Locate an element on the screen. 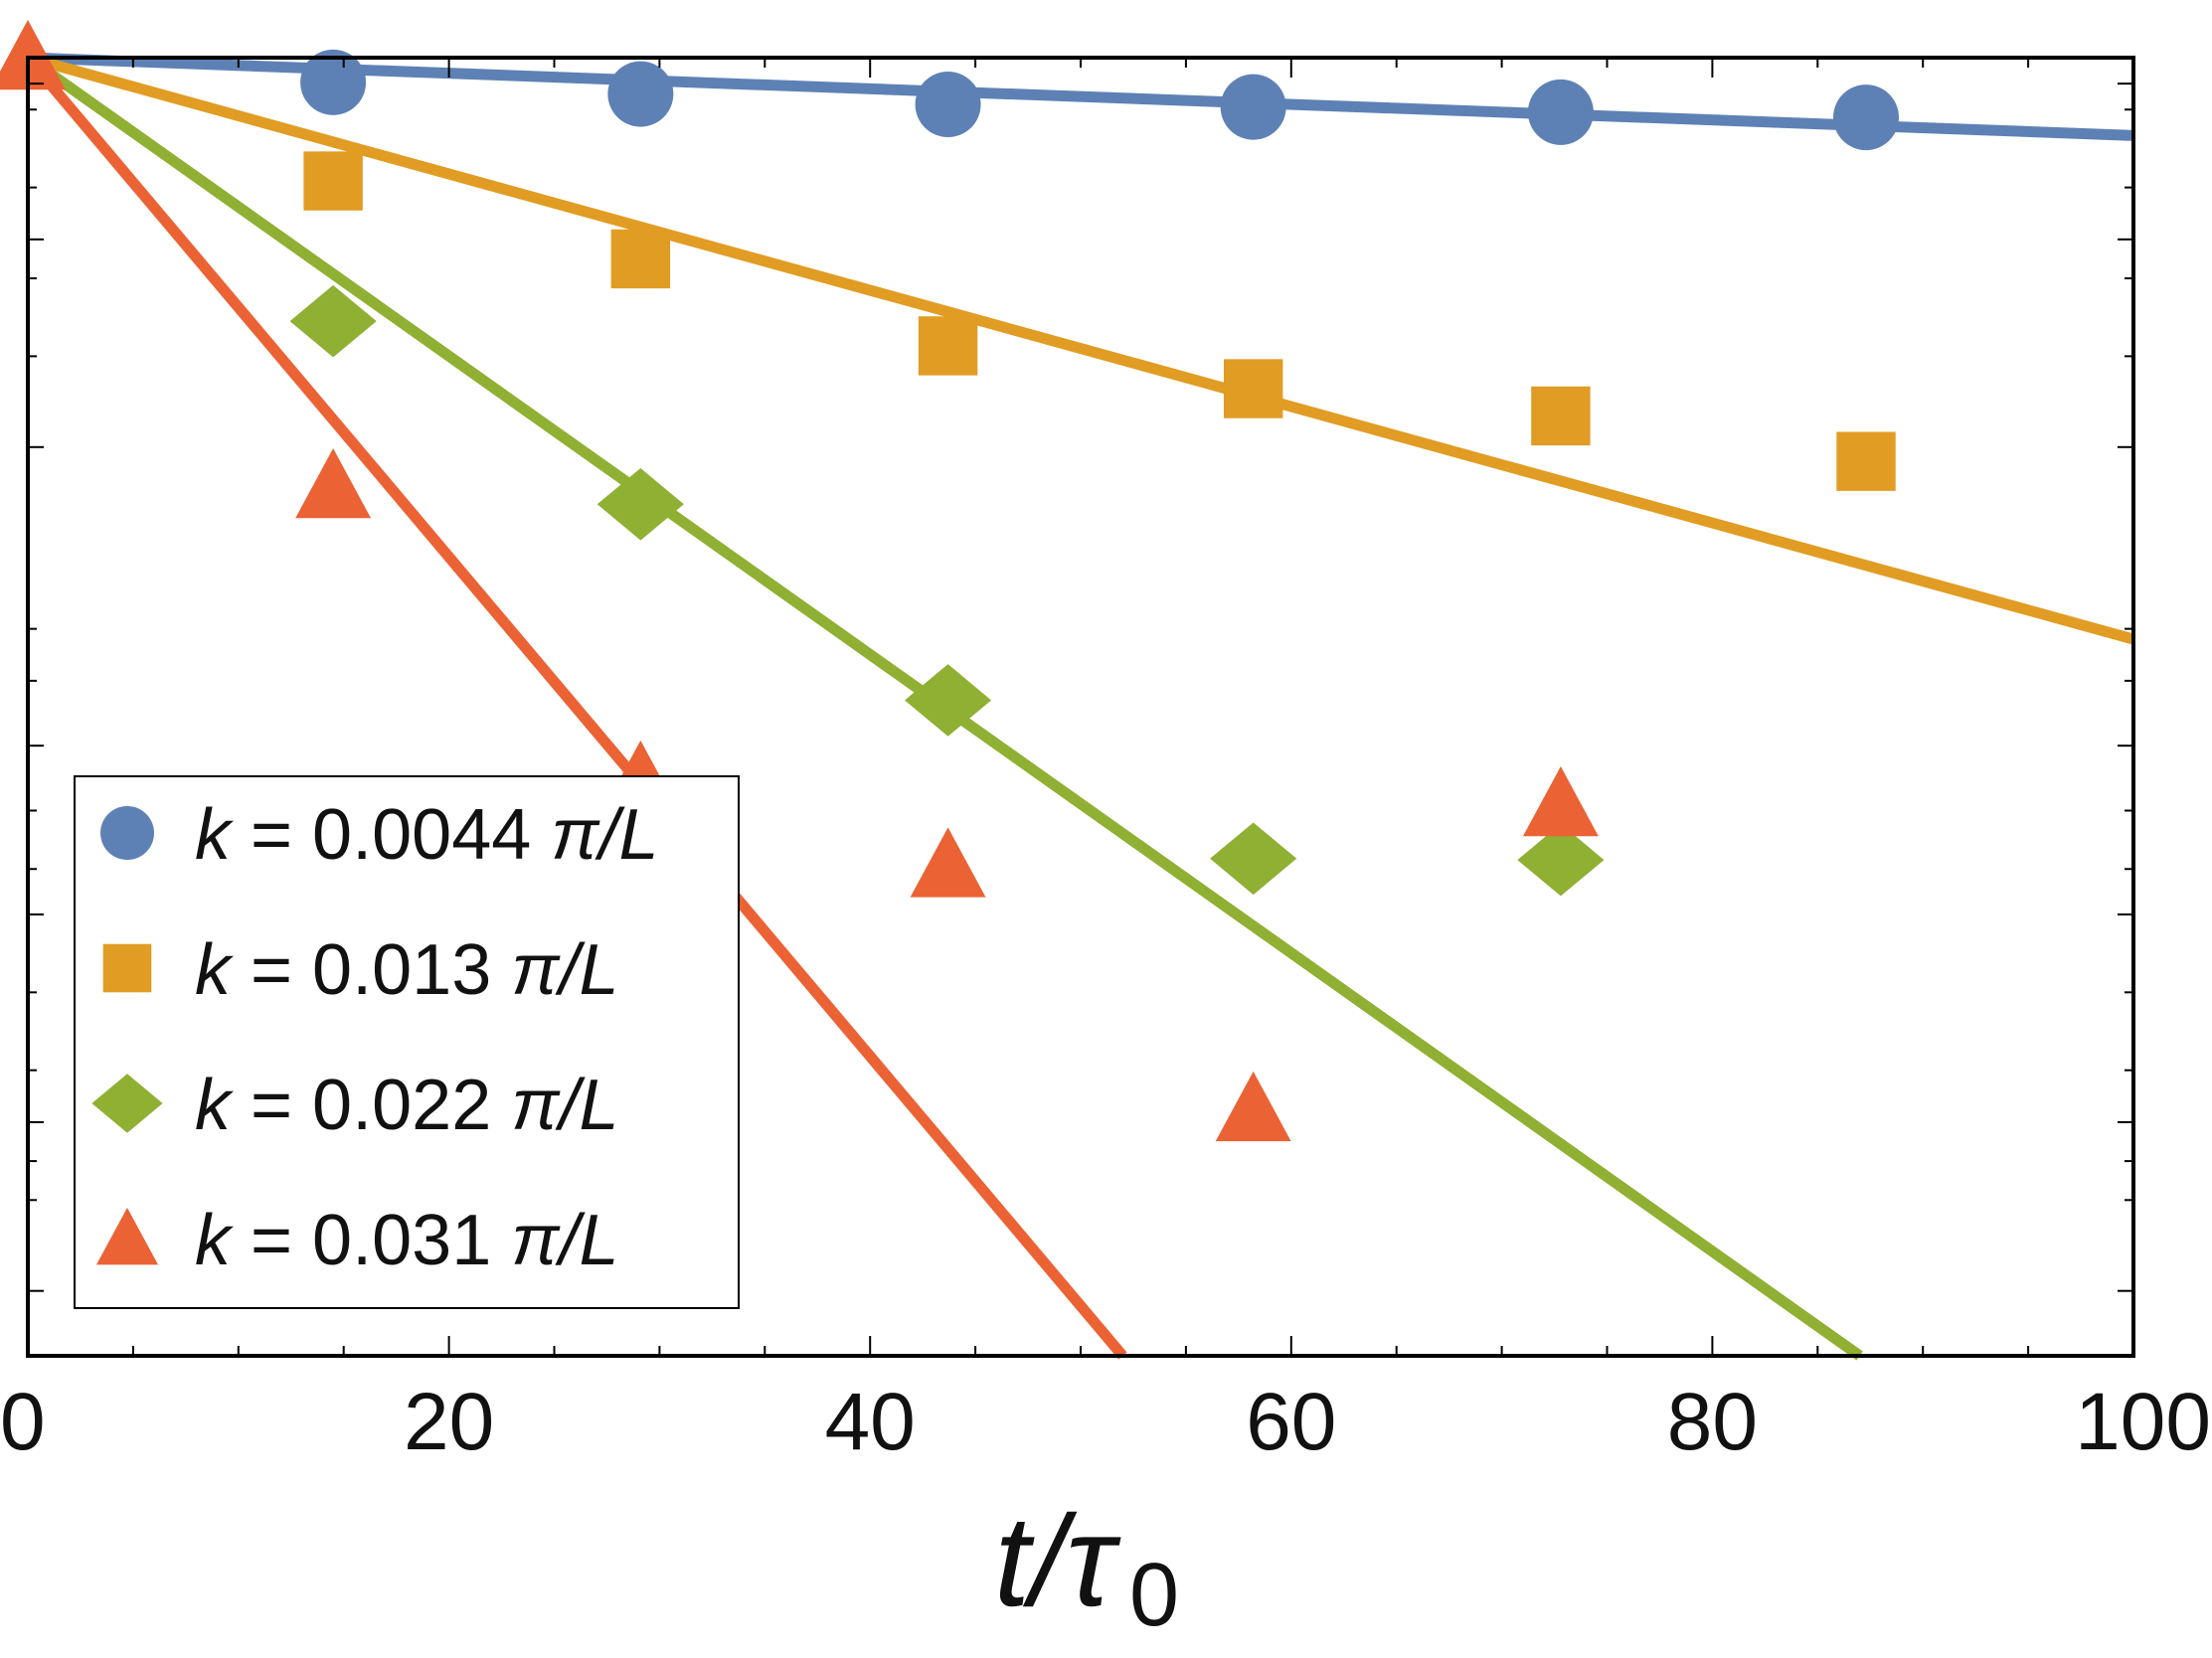 This screenshot has width=2212, height=1658. x-tick-label-0: 0 is located at coordinates (23, 1422).